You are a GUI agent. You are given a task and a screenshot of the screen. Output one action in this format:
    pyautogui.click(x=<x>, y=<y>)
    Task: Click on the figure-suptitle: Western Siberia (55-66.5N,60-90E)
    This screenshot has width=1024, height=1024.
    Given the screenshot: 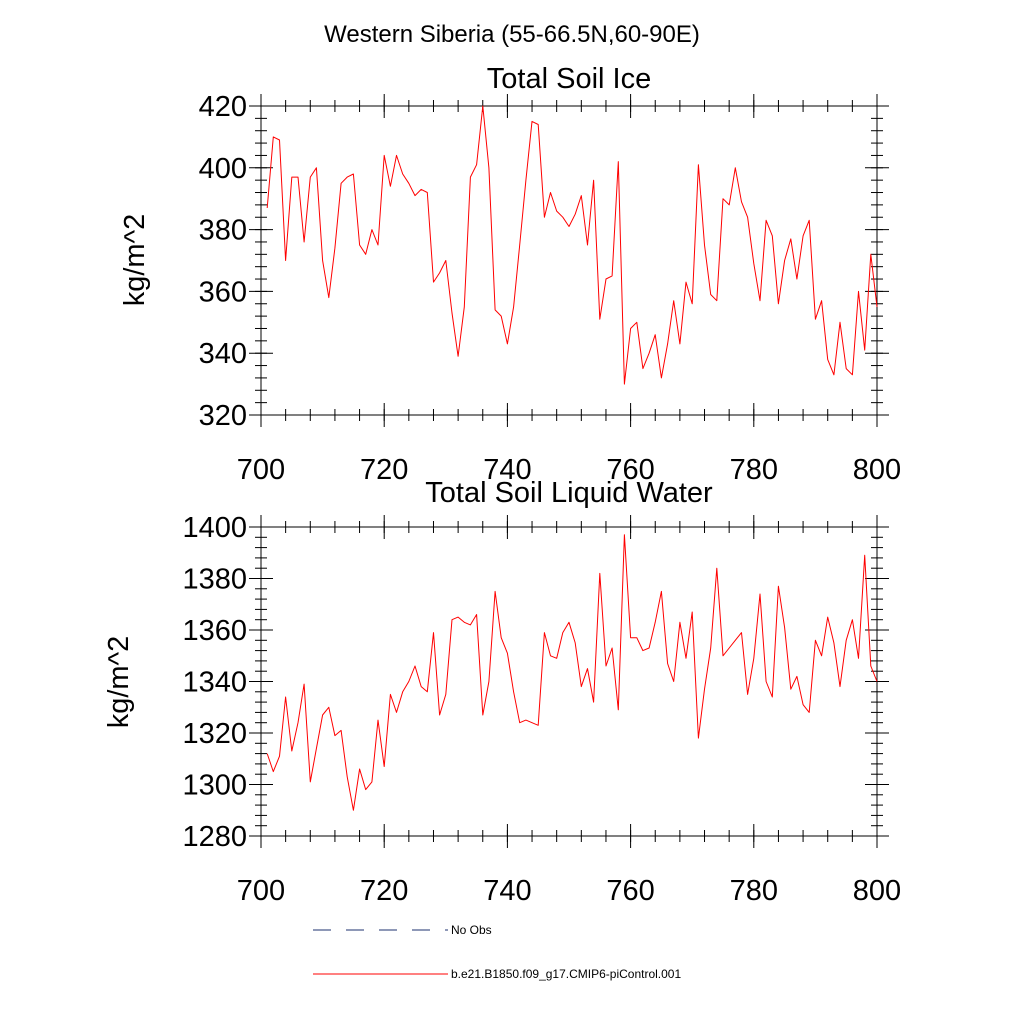 What is the action you would take?
    pyautogui.click(x=512, y=34)
    